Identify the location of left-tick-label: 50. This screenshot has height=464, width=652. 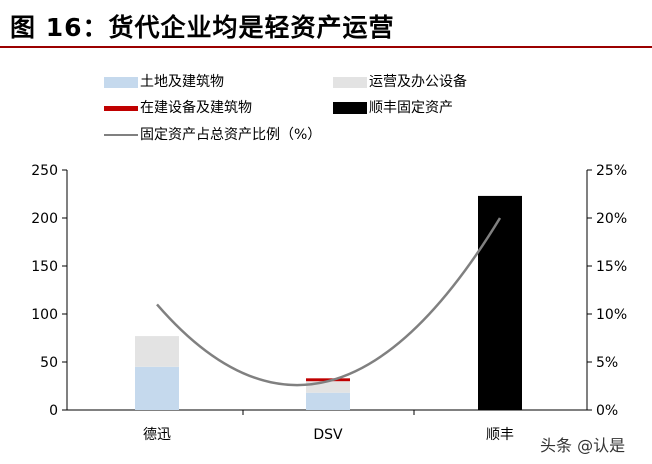
(49, 363).